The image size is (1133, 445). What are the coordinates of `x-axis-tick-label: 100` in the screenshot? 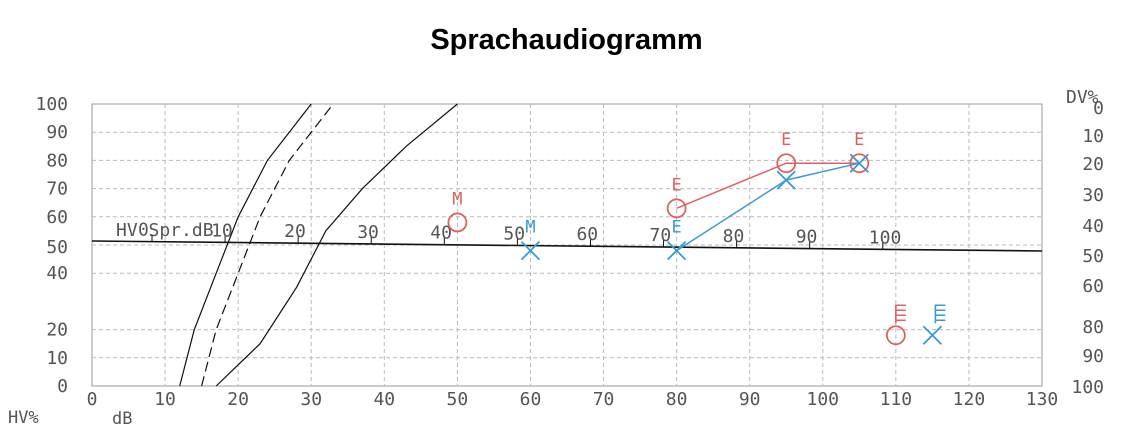 It's located at (823, 399).